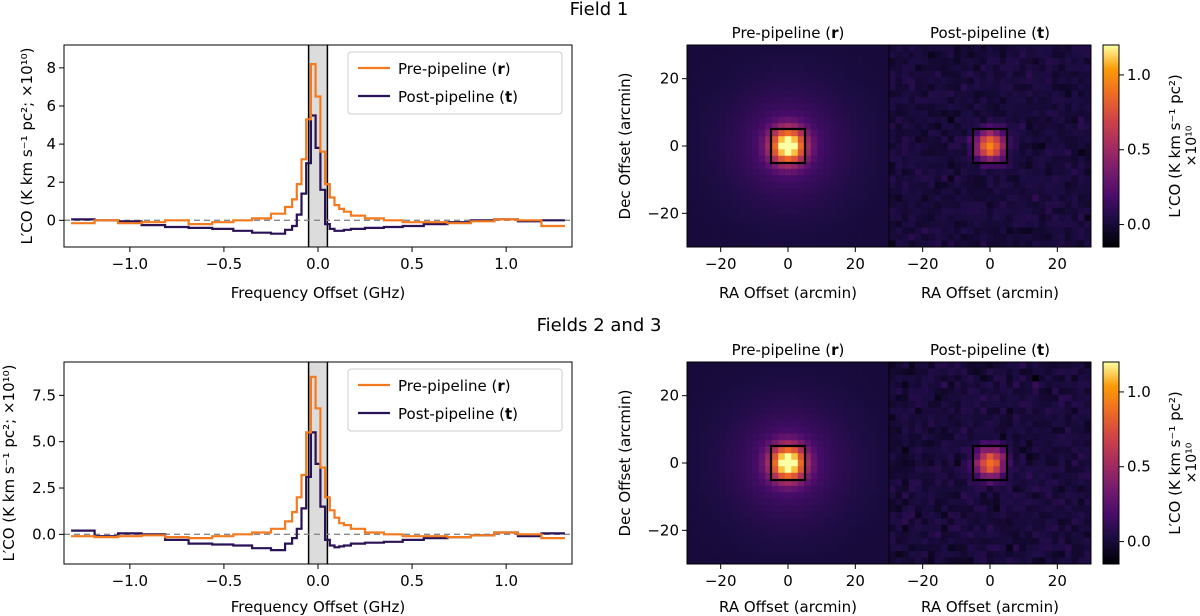 The width and height of the screenshot is (1200, 616). What do you see at coordinates (454, 69) in the screenshot?
I see `legend-pre-label-field1: Pre-pipeline (r)` at bounding box center [454, 69].